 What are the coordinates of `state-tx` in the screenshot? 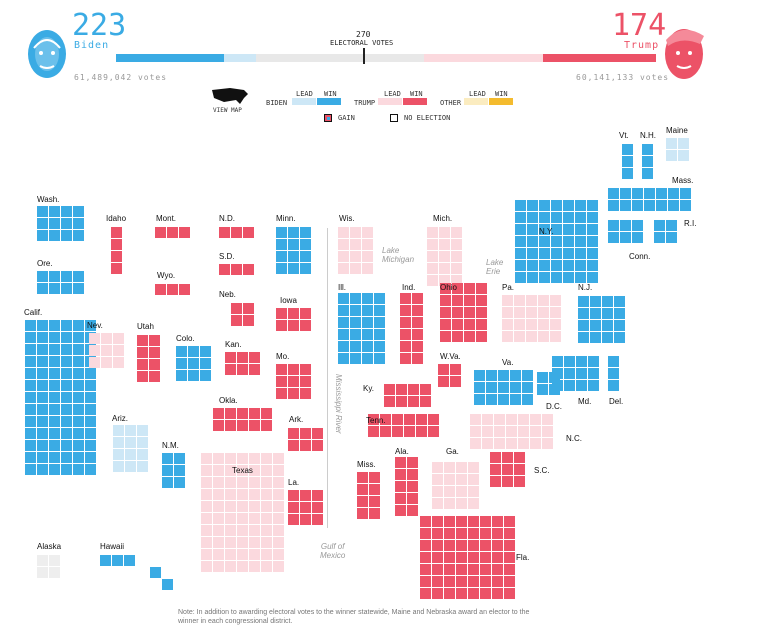 It's located at (243, 513).